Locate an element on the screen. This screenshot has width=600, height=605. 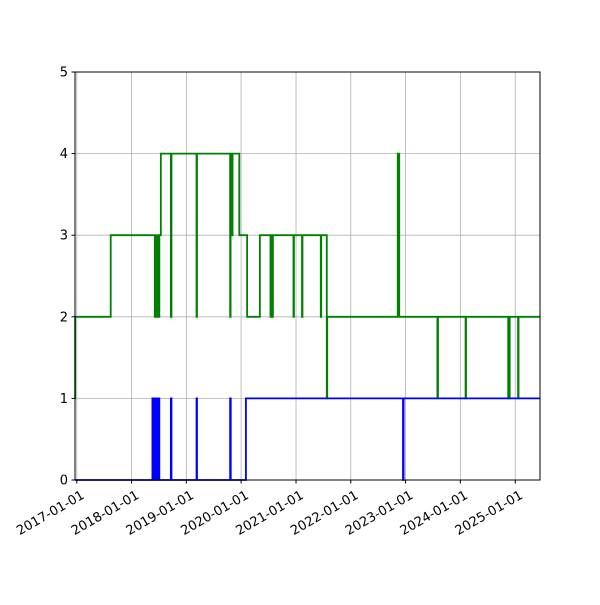
y-tick-label: 2 is located at coordinates (64, 317).